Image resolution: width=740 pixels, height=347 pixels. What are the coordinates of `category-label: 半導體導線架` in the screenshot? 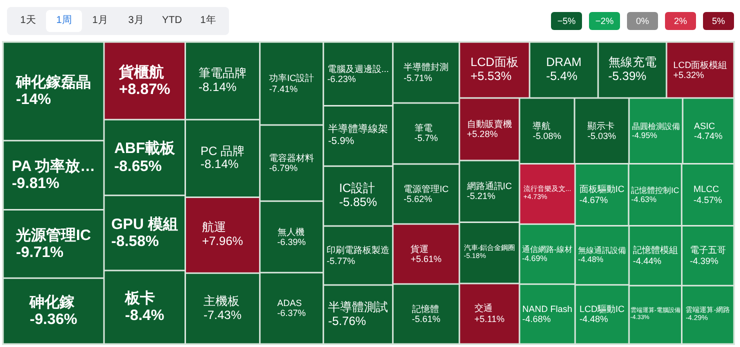 It's located at (358, 130).